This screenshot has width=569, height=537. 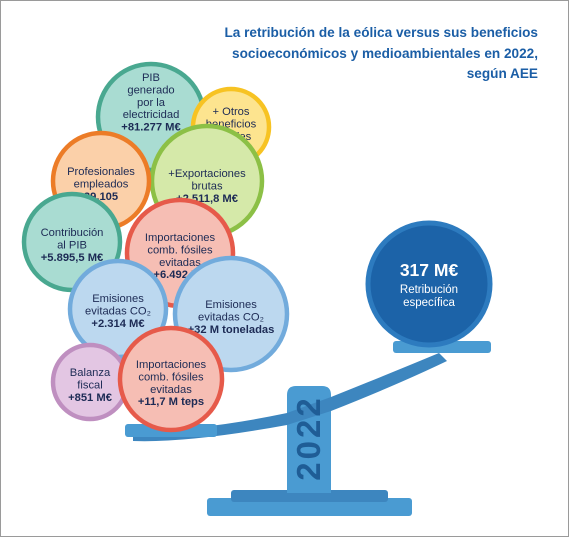 What do you see at coordinates (90, 398) in the screenshot?
I see `bubble-value: +851 M€` at bounding box center [90, 398].